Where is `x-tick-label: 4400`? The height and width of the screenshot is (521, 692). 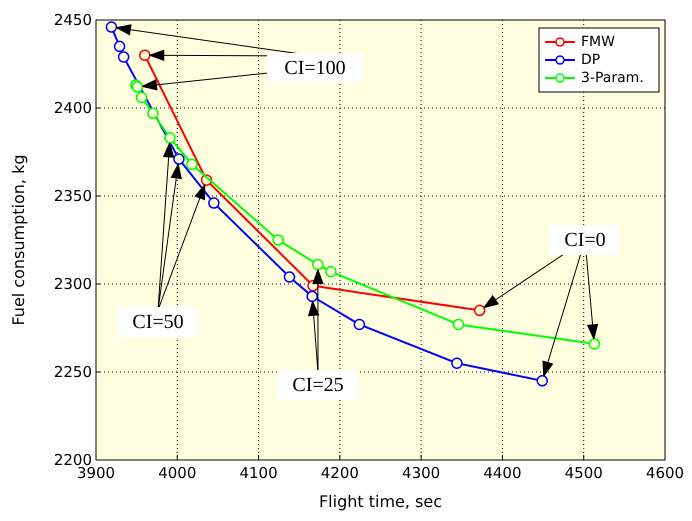 x-tick-label: 4400 is located at coordinates (502, 473).